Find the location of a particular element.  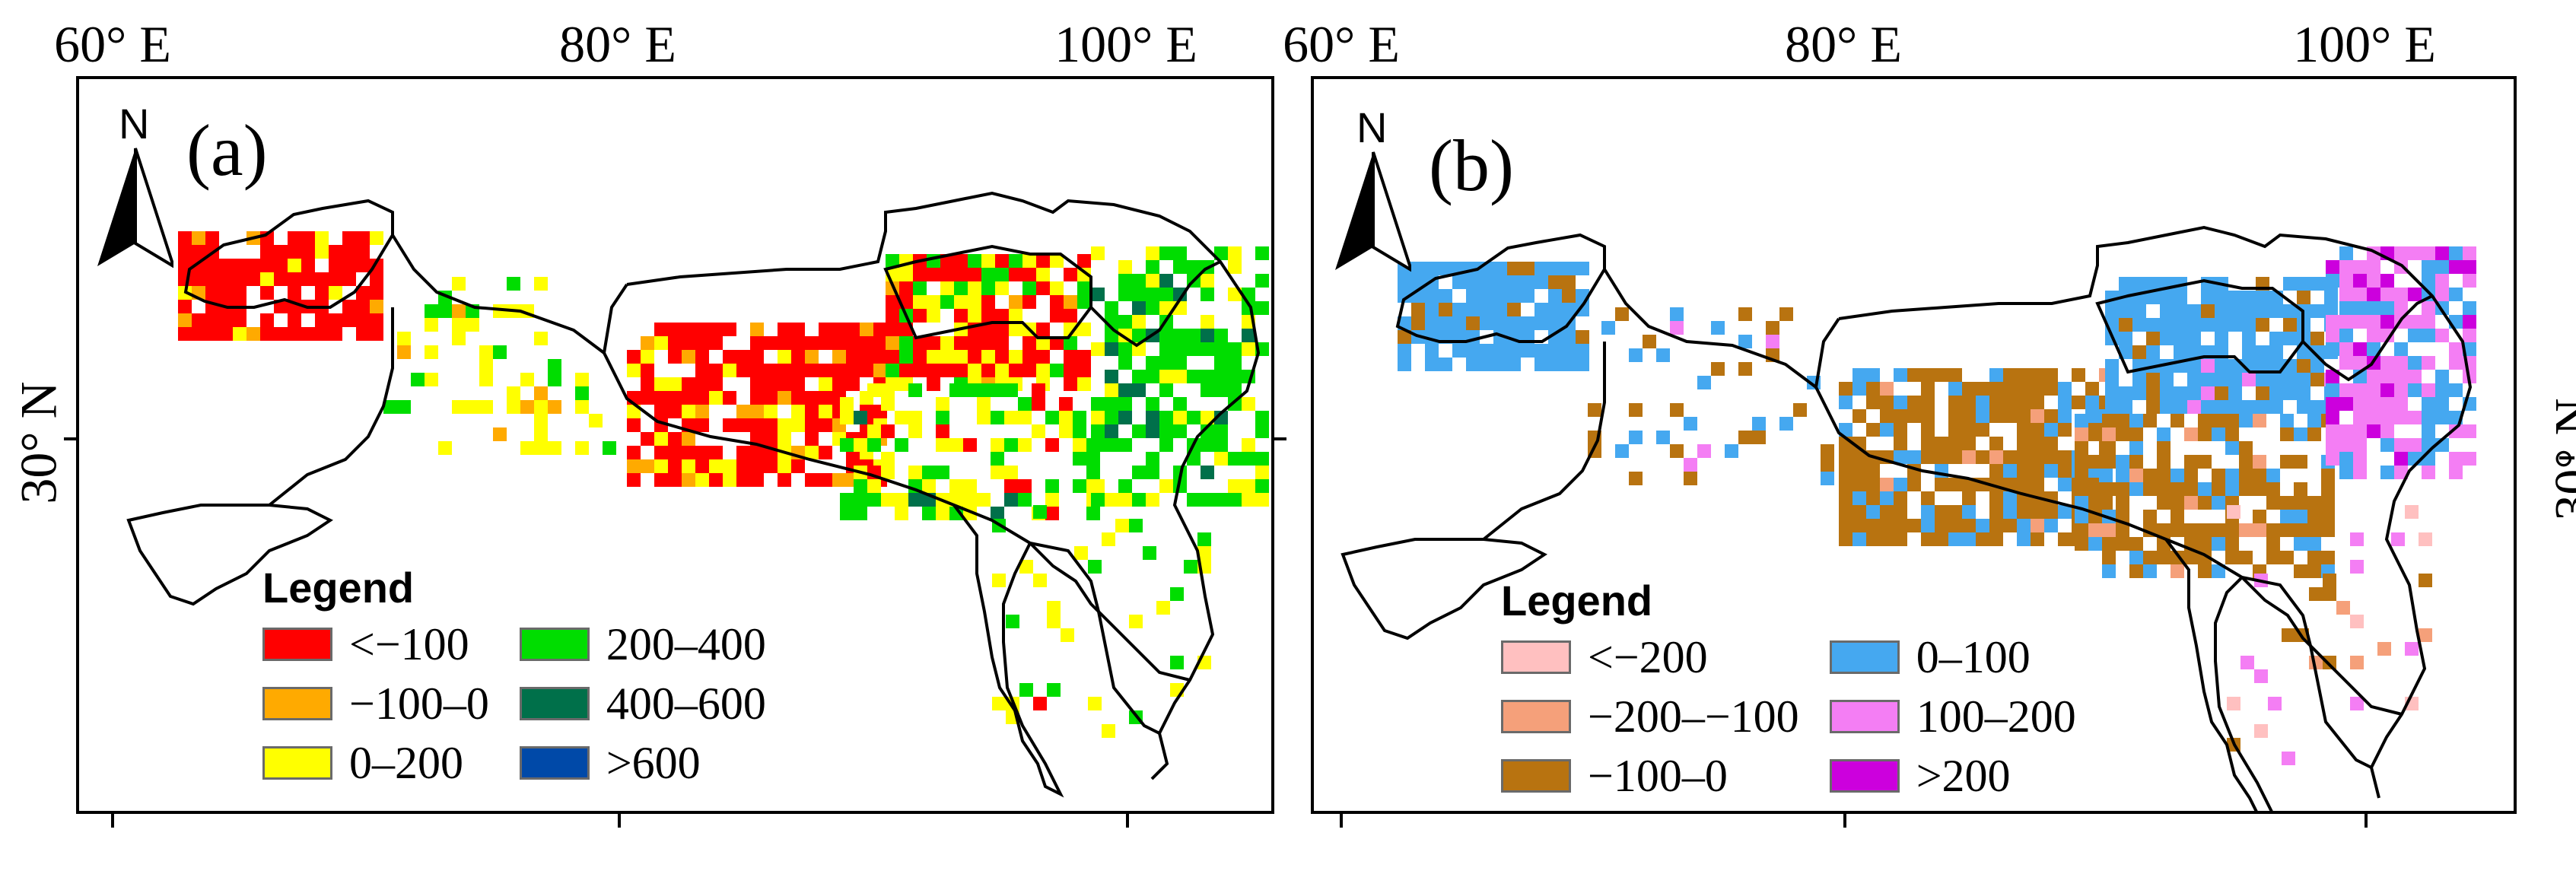

legend-item: −100–0 is located at coordinates (1650, 776).